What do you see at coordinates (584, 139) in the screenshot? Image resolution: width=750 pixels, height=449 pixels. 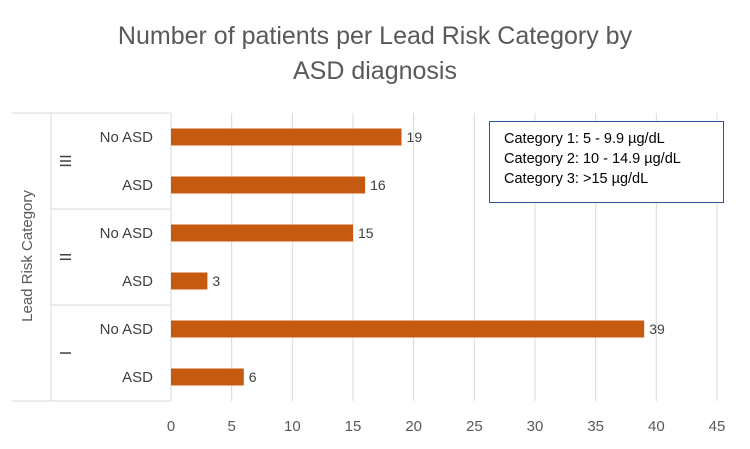 I see `annotation-line-category-1: Category 1: 5 - 9.9 µg/dL` at bounding box center [584, 139].